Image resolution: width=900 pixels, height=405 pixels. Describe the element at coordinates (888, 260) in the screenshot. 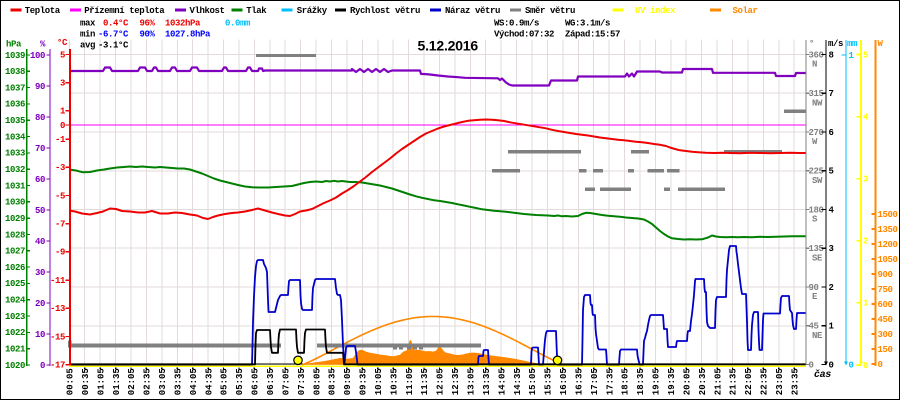

I see `svg-text: 1050` at that location.